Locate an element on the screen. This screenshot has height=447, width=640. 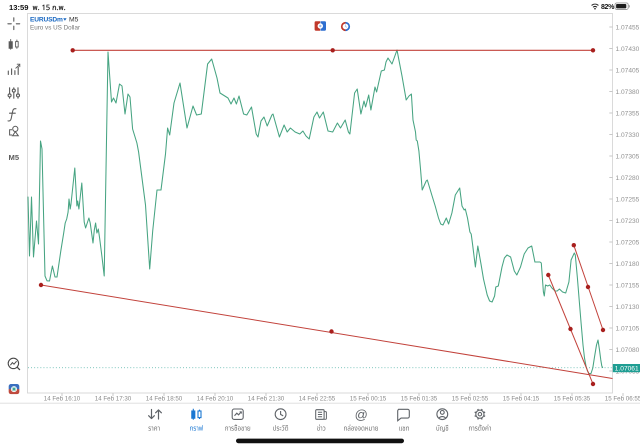
svg-text: 1.07230 is located at coordinates (628, 221).